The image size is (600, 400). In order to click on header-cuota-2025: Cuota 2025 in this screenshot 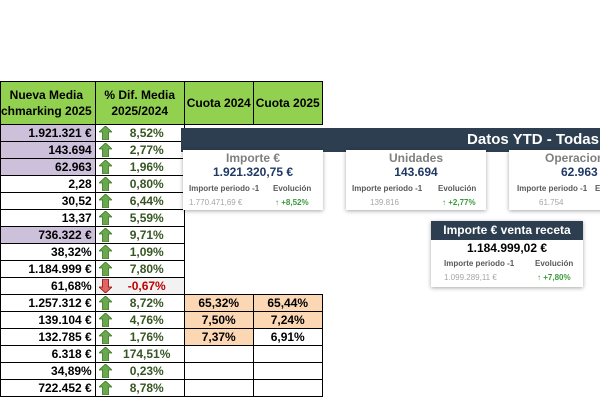, I will do `click(287, 103)`.